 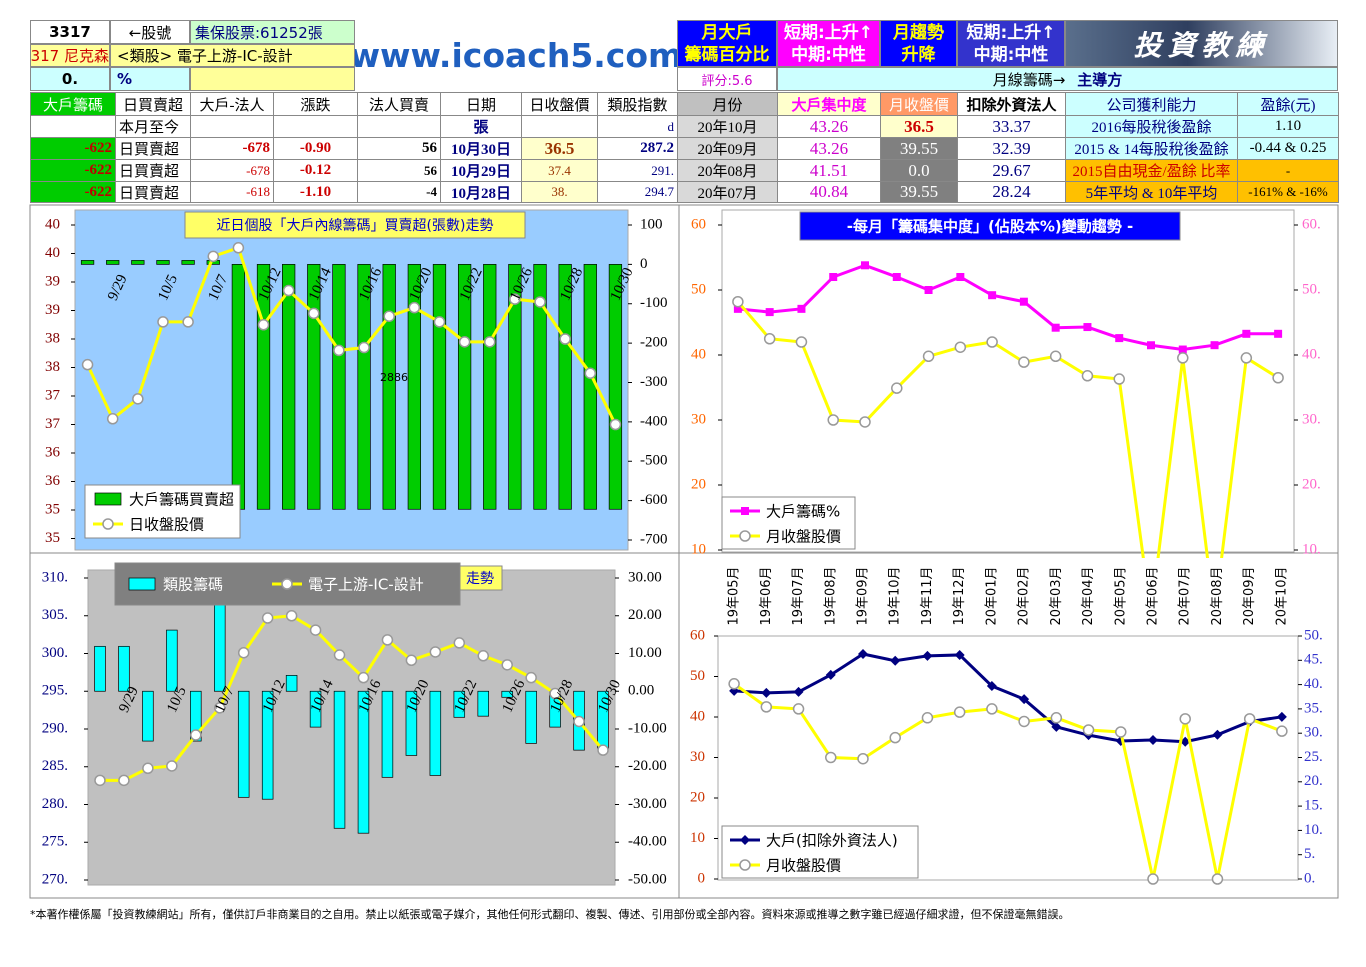 I want to click on legend-label: 大戶(扣除外資法人), so click(x=832, y=841).